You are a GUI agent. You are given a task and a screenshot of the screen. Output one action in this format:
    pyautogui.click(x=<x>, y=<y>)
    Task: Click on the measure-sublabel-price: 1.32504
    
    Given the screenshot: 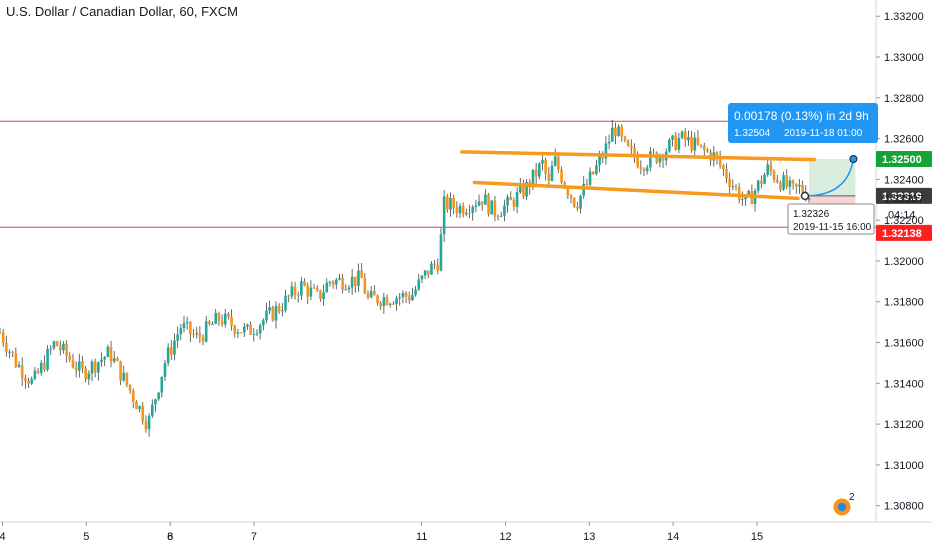 What is the action you would take?
    pyautogui.click(x=752, y=133)
    